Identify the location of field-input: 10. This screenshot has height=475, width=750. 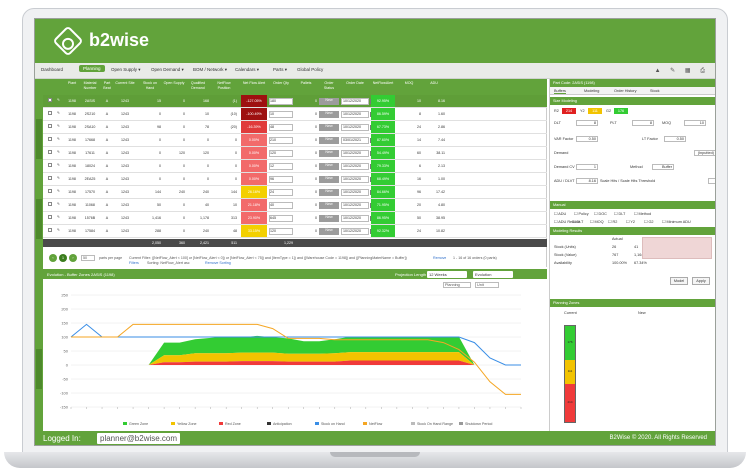
(695, 123).